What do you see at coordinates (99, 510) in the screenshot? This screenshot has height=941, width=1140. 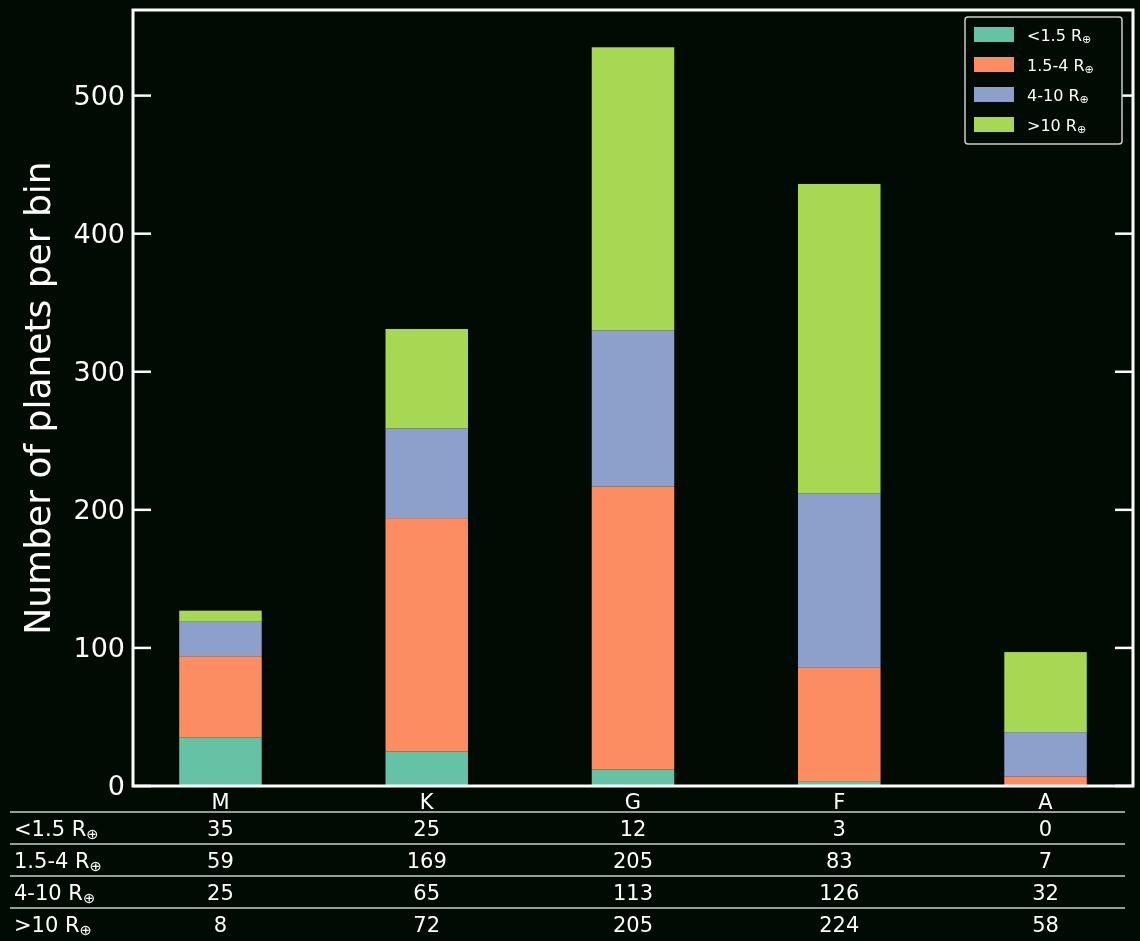 I see `y-tick-label: 200` at bounding box center [99, 510].